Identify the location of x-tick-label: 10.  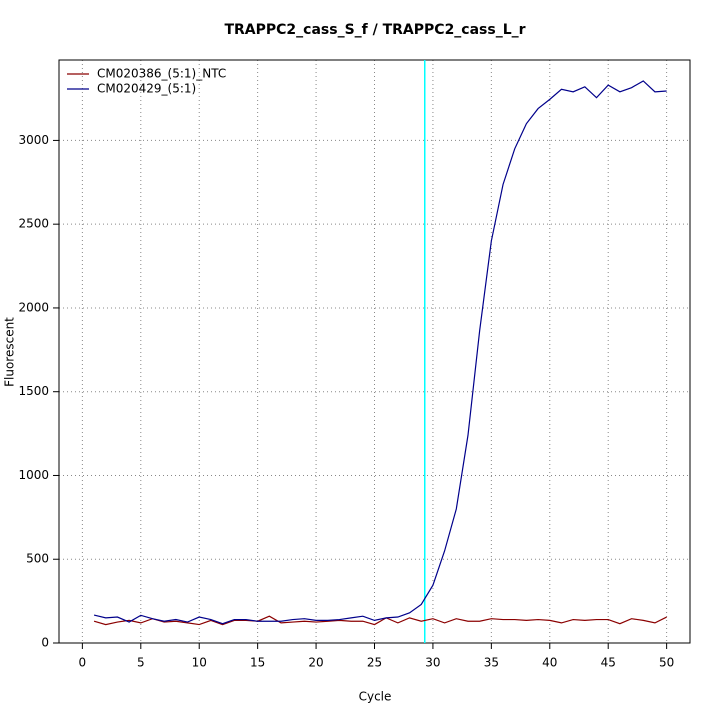
(199, 663).